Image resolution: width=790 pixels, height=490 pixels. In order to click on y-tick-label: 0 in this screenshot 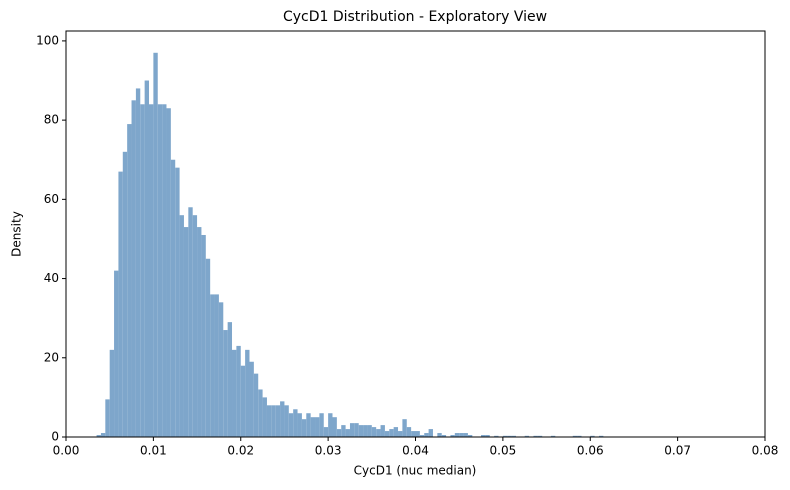, I will do `click(55, 437)`.